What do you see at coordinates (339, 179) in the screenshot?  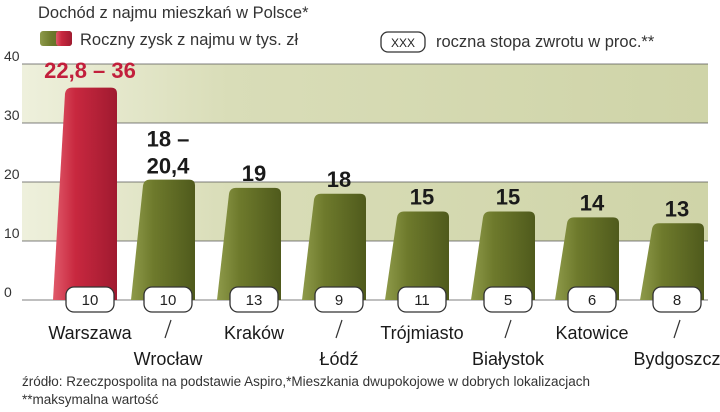 I see `value-label: 18` at bounding box center [339, 179].